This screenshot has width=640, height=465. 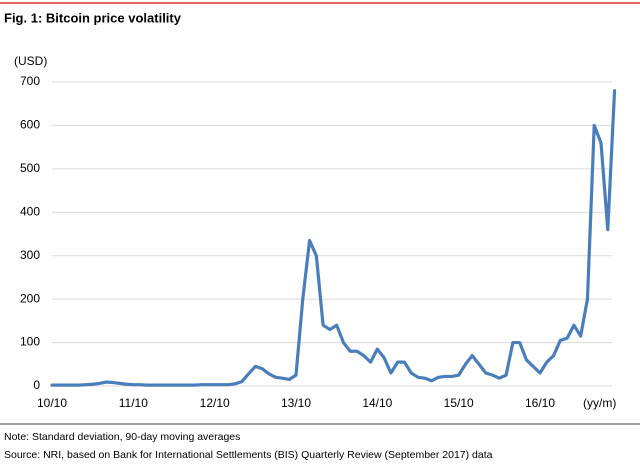 What do you see at coordinates (377, 403) in the screenshot?
I see `x-tick-label: 14/10` at bounding box center [377, 403].